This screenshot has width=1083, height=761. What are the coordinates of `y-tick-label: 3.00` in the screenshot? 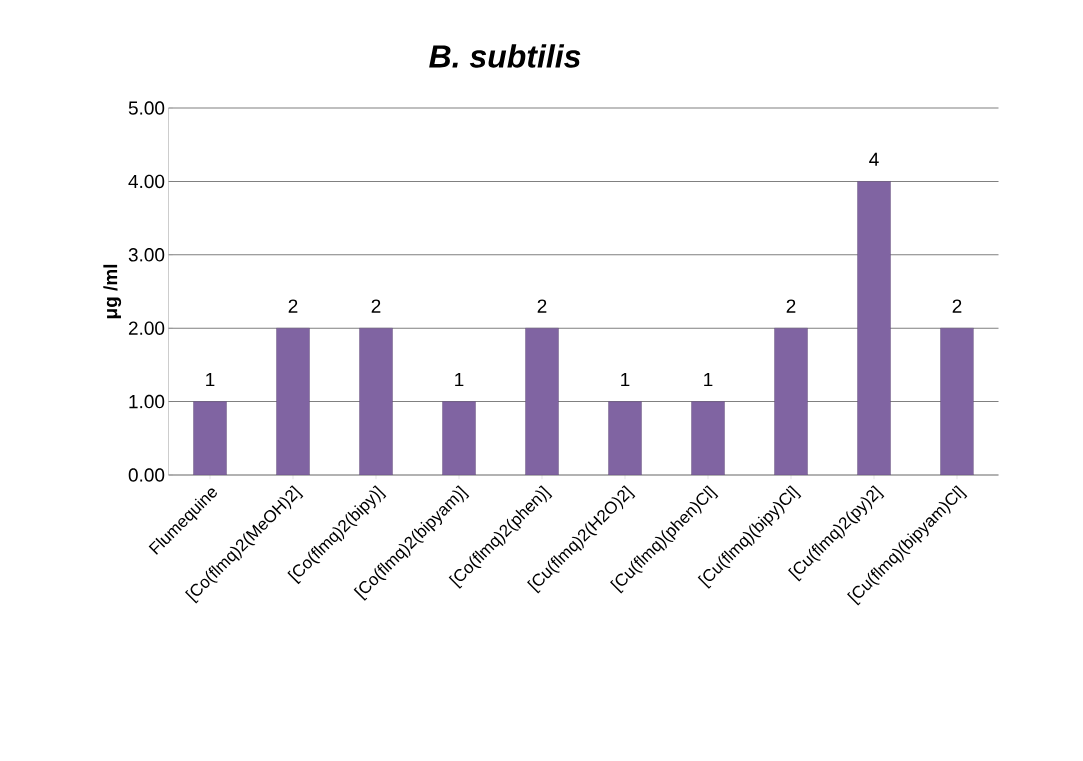 It's located at (146, 255).